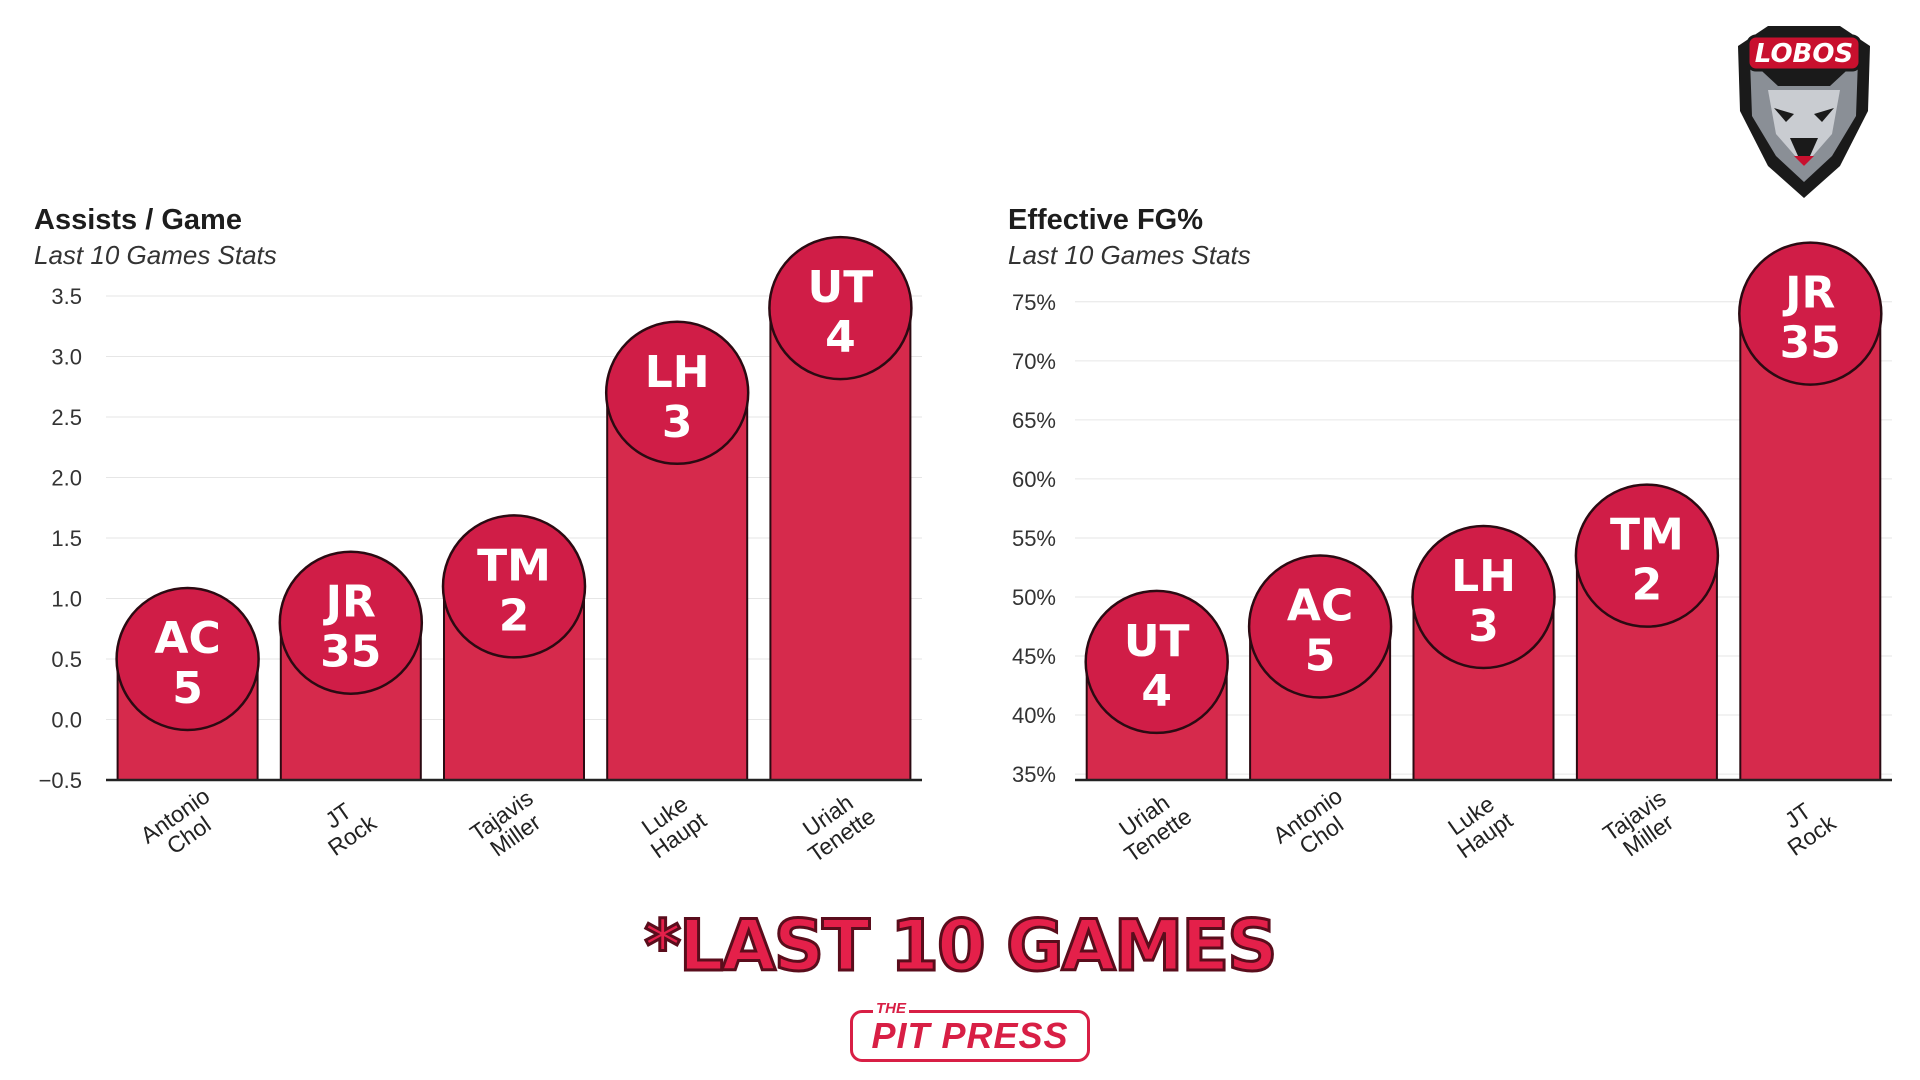 This screenshot has height=1080, width=1920. I want to click on pit-press-logo-main: PIT PRESS, so click(970, 1035).